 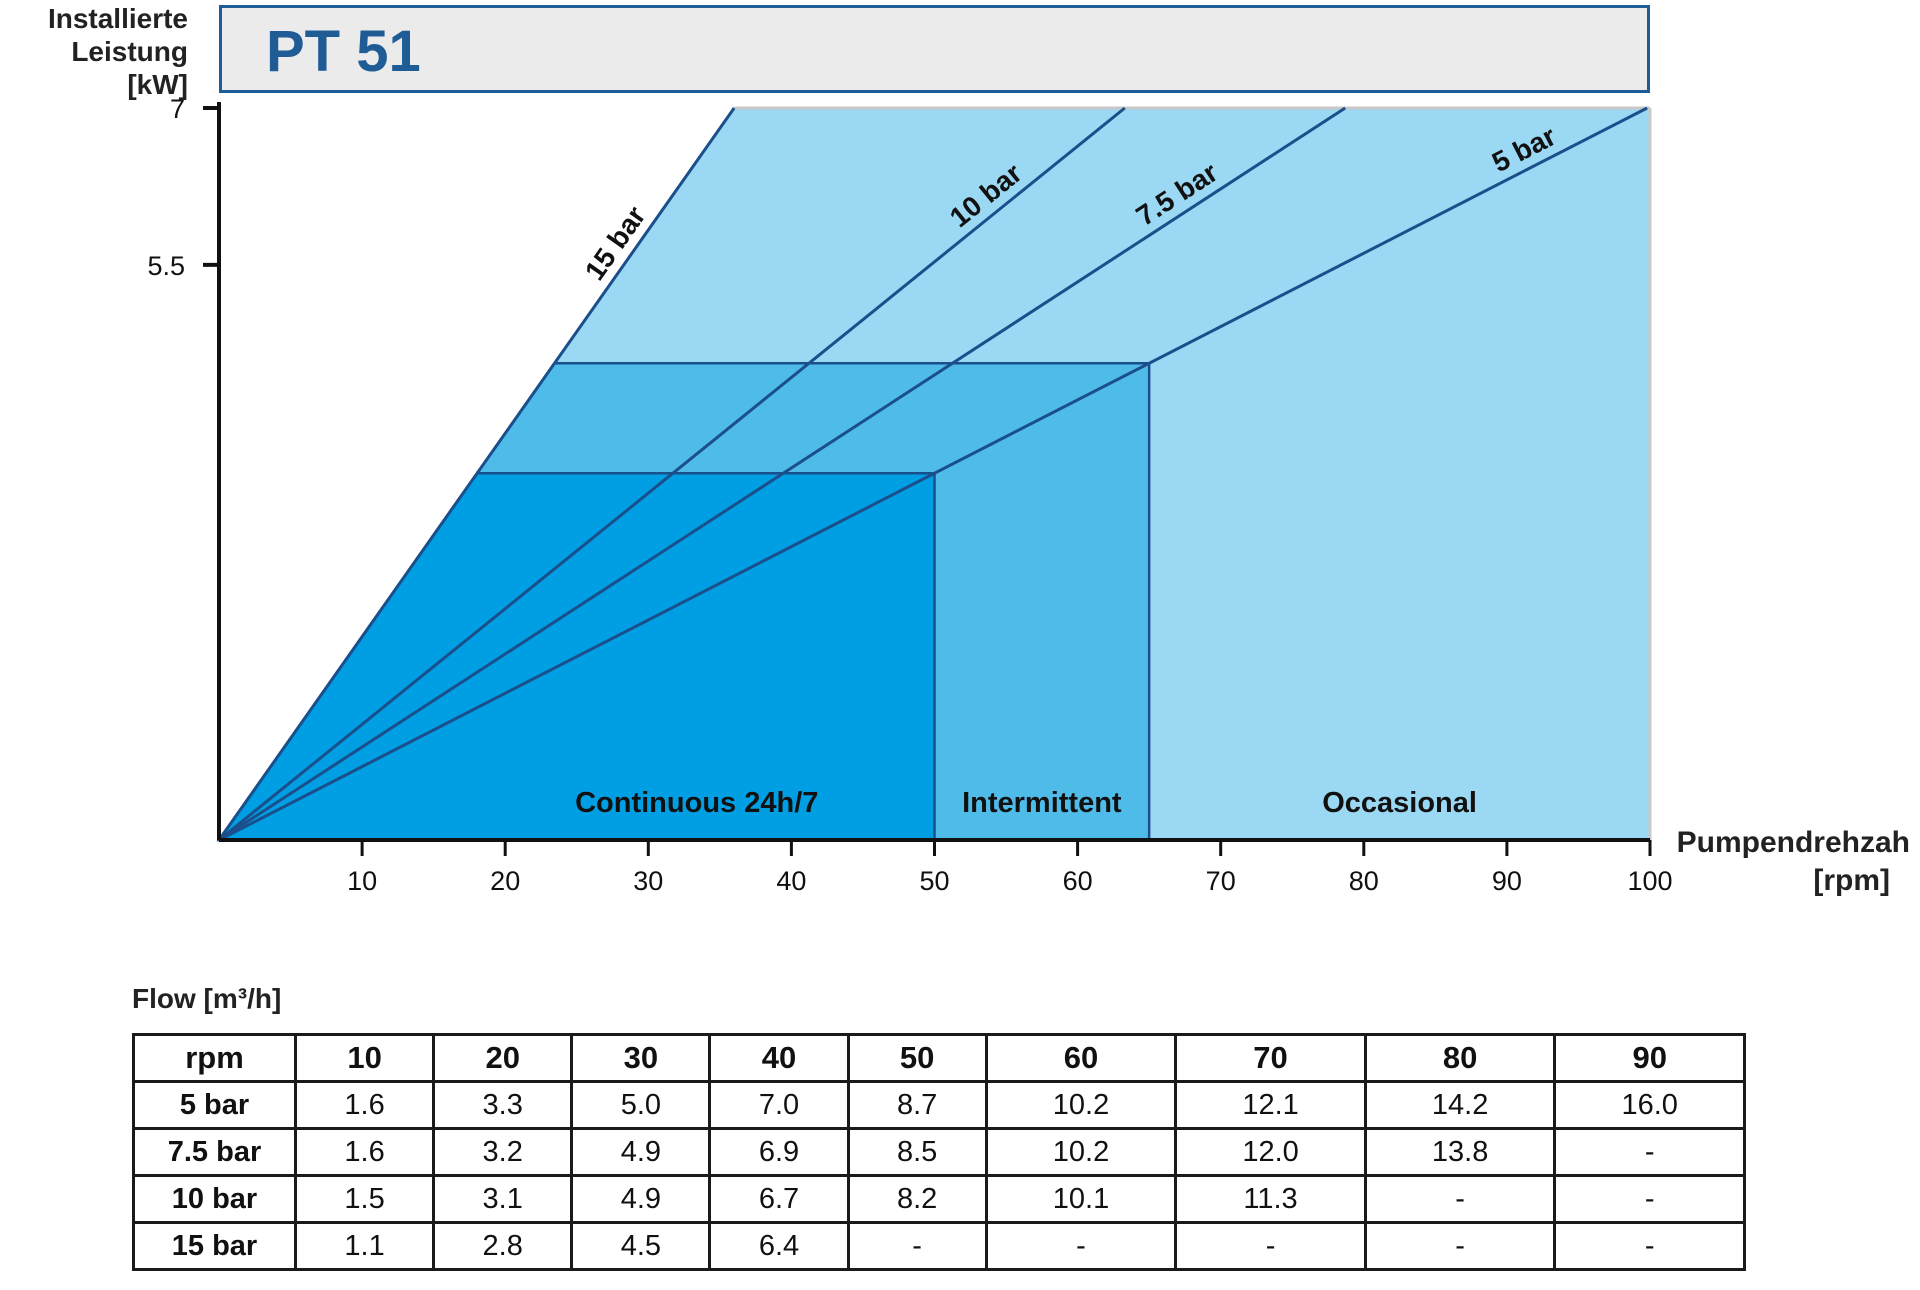 I want to click on x-tick-label: 60, so click(x=1078, y=881).